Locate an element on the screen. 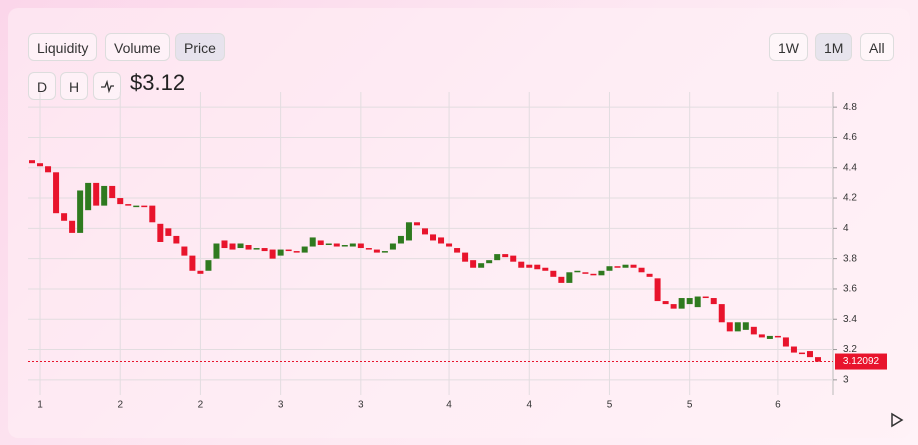 The image size is (918, 445). y-tick-label: 4.2 is located at coordinates (850, 198).